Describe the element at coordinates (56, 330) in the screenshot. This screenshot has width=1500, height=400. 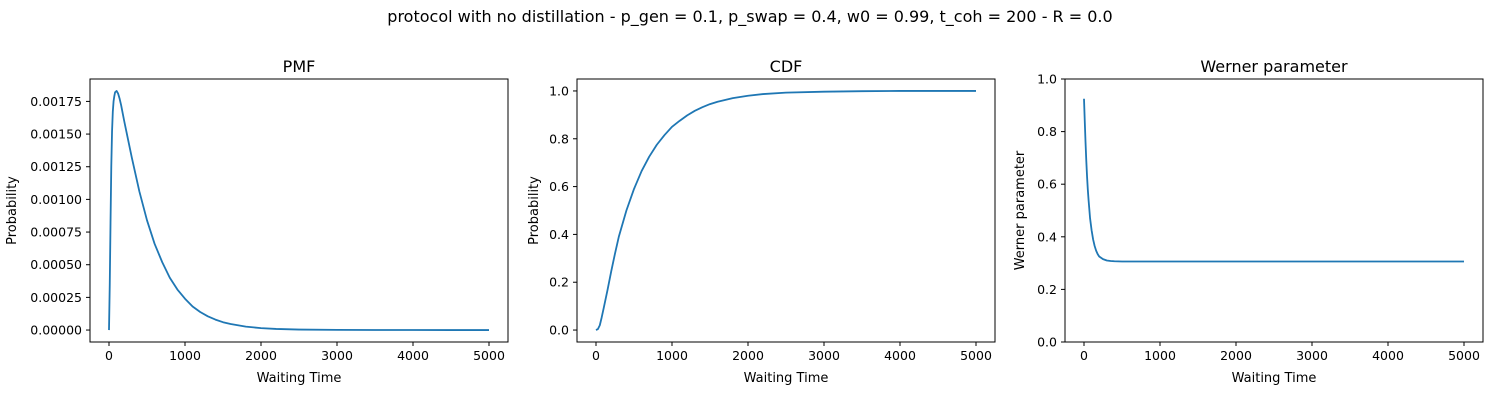
I see `y-tick-label: 0.00000` at that location.